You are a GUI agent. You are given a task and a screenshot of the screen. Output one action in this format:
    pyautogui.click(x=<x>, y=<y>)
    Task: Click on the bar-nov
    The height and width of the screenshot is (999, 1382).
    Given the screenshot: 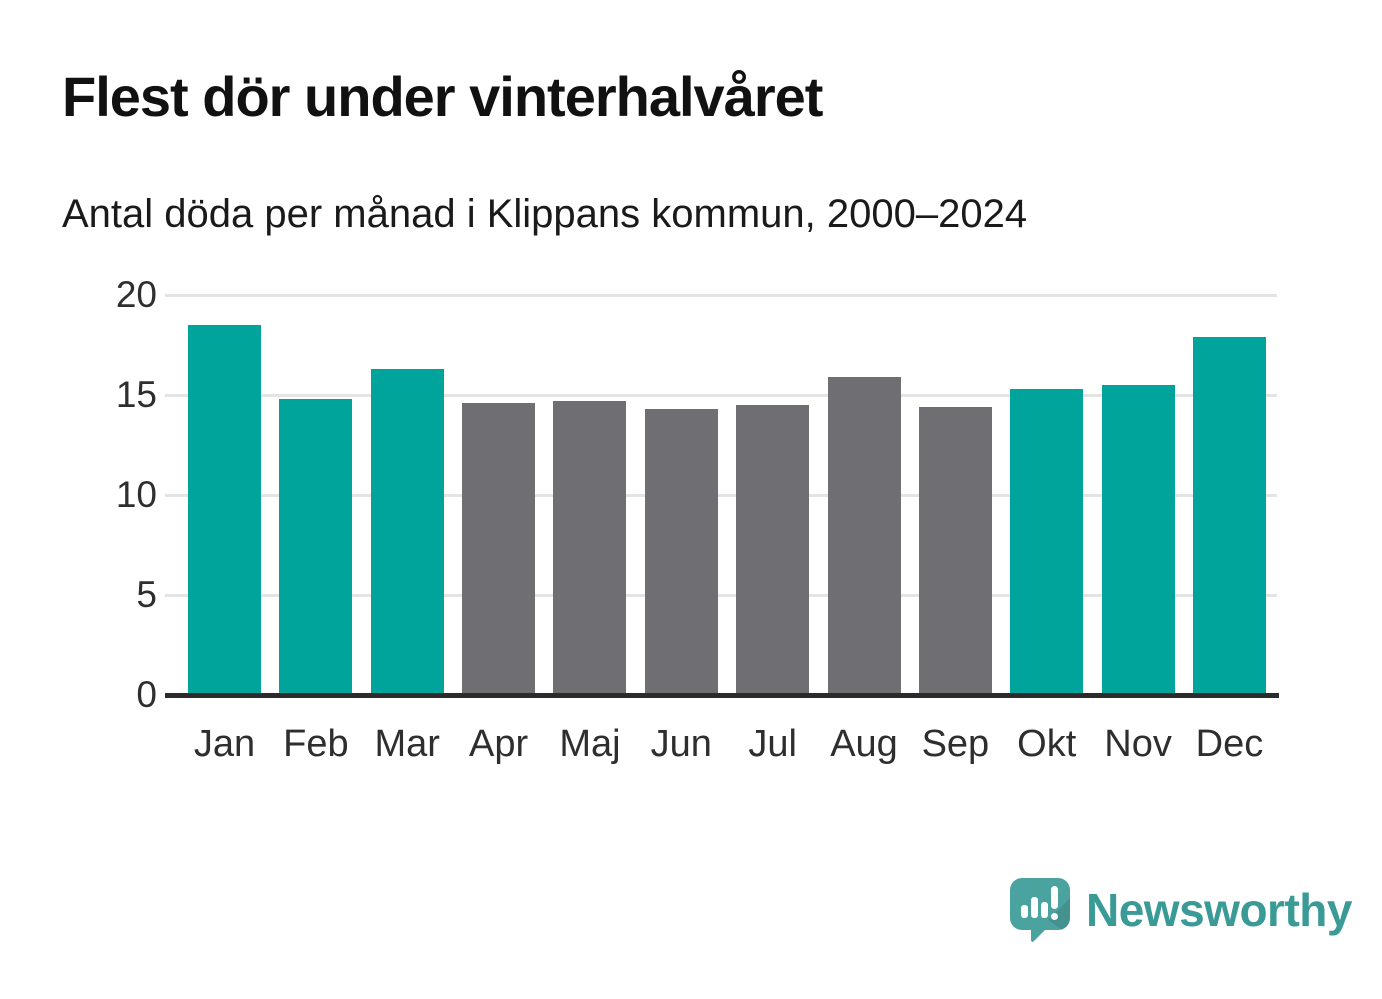 What is the action you would take?
    pyautogui.click(x=1138, y=540)
    